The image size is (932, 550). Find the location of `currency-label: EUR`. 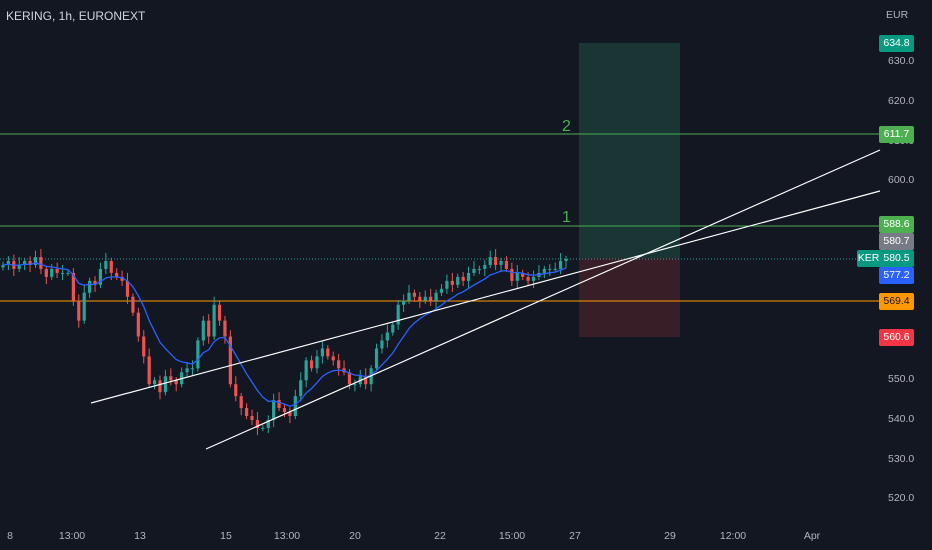

currency-label: EUR is located at coordinates (897, 15).